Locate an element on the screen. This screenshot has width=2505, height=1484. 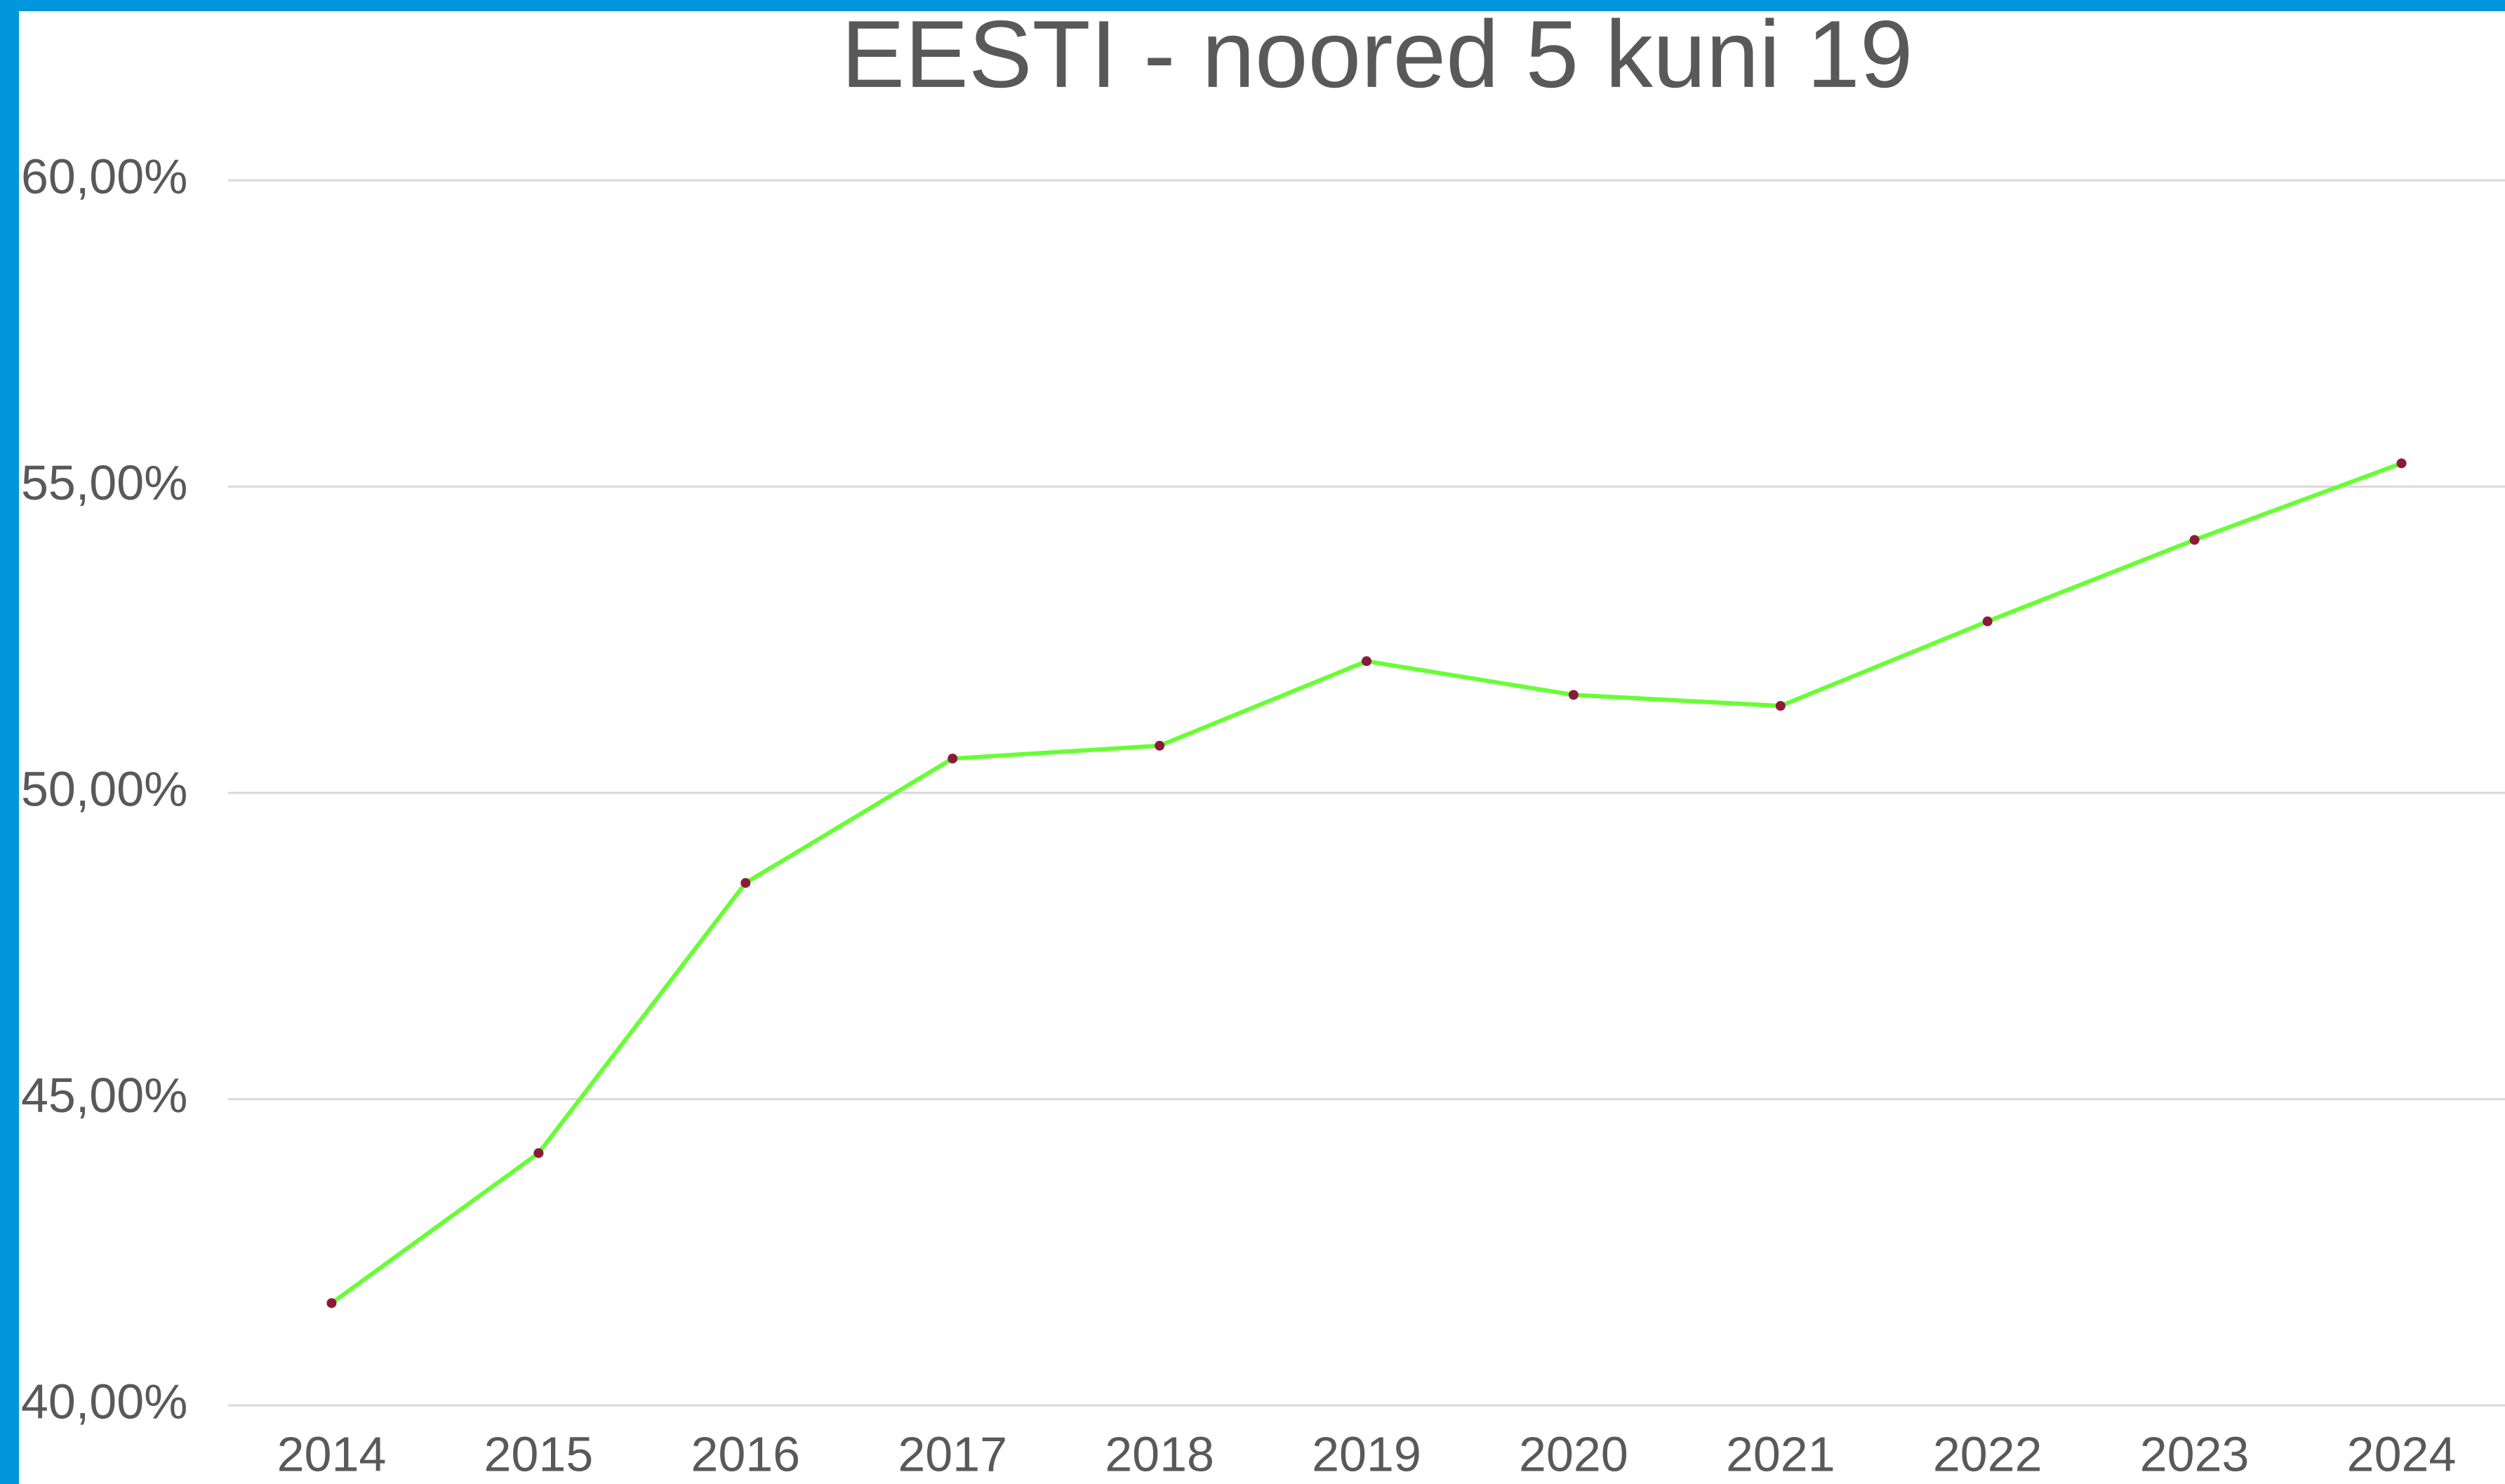
x-tick-label: 2016 is located at coordinates (745, 1453).